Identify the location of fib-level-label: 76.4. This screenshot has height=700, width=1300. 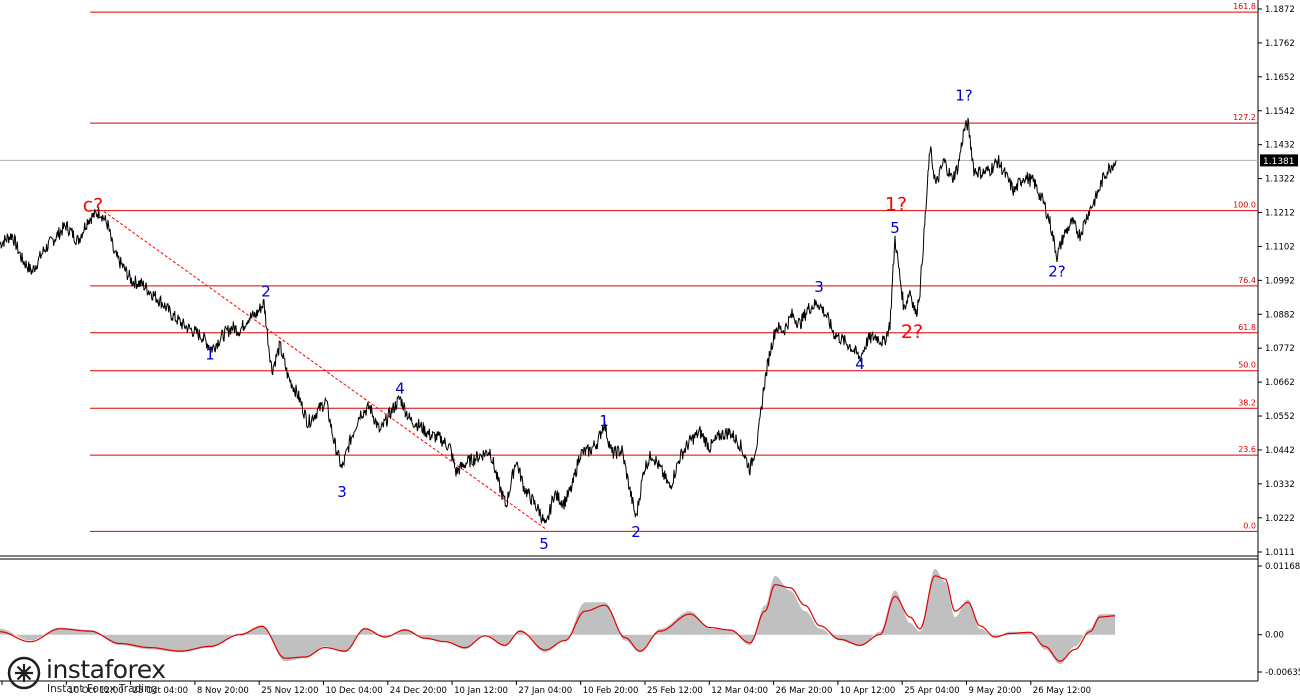
(1247, 280).